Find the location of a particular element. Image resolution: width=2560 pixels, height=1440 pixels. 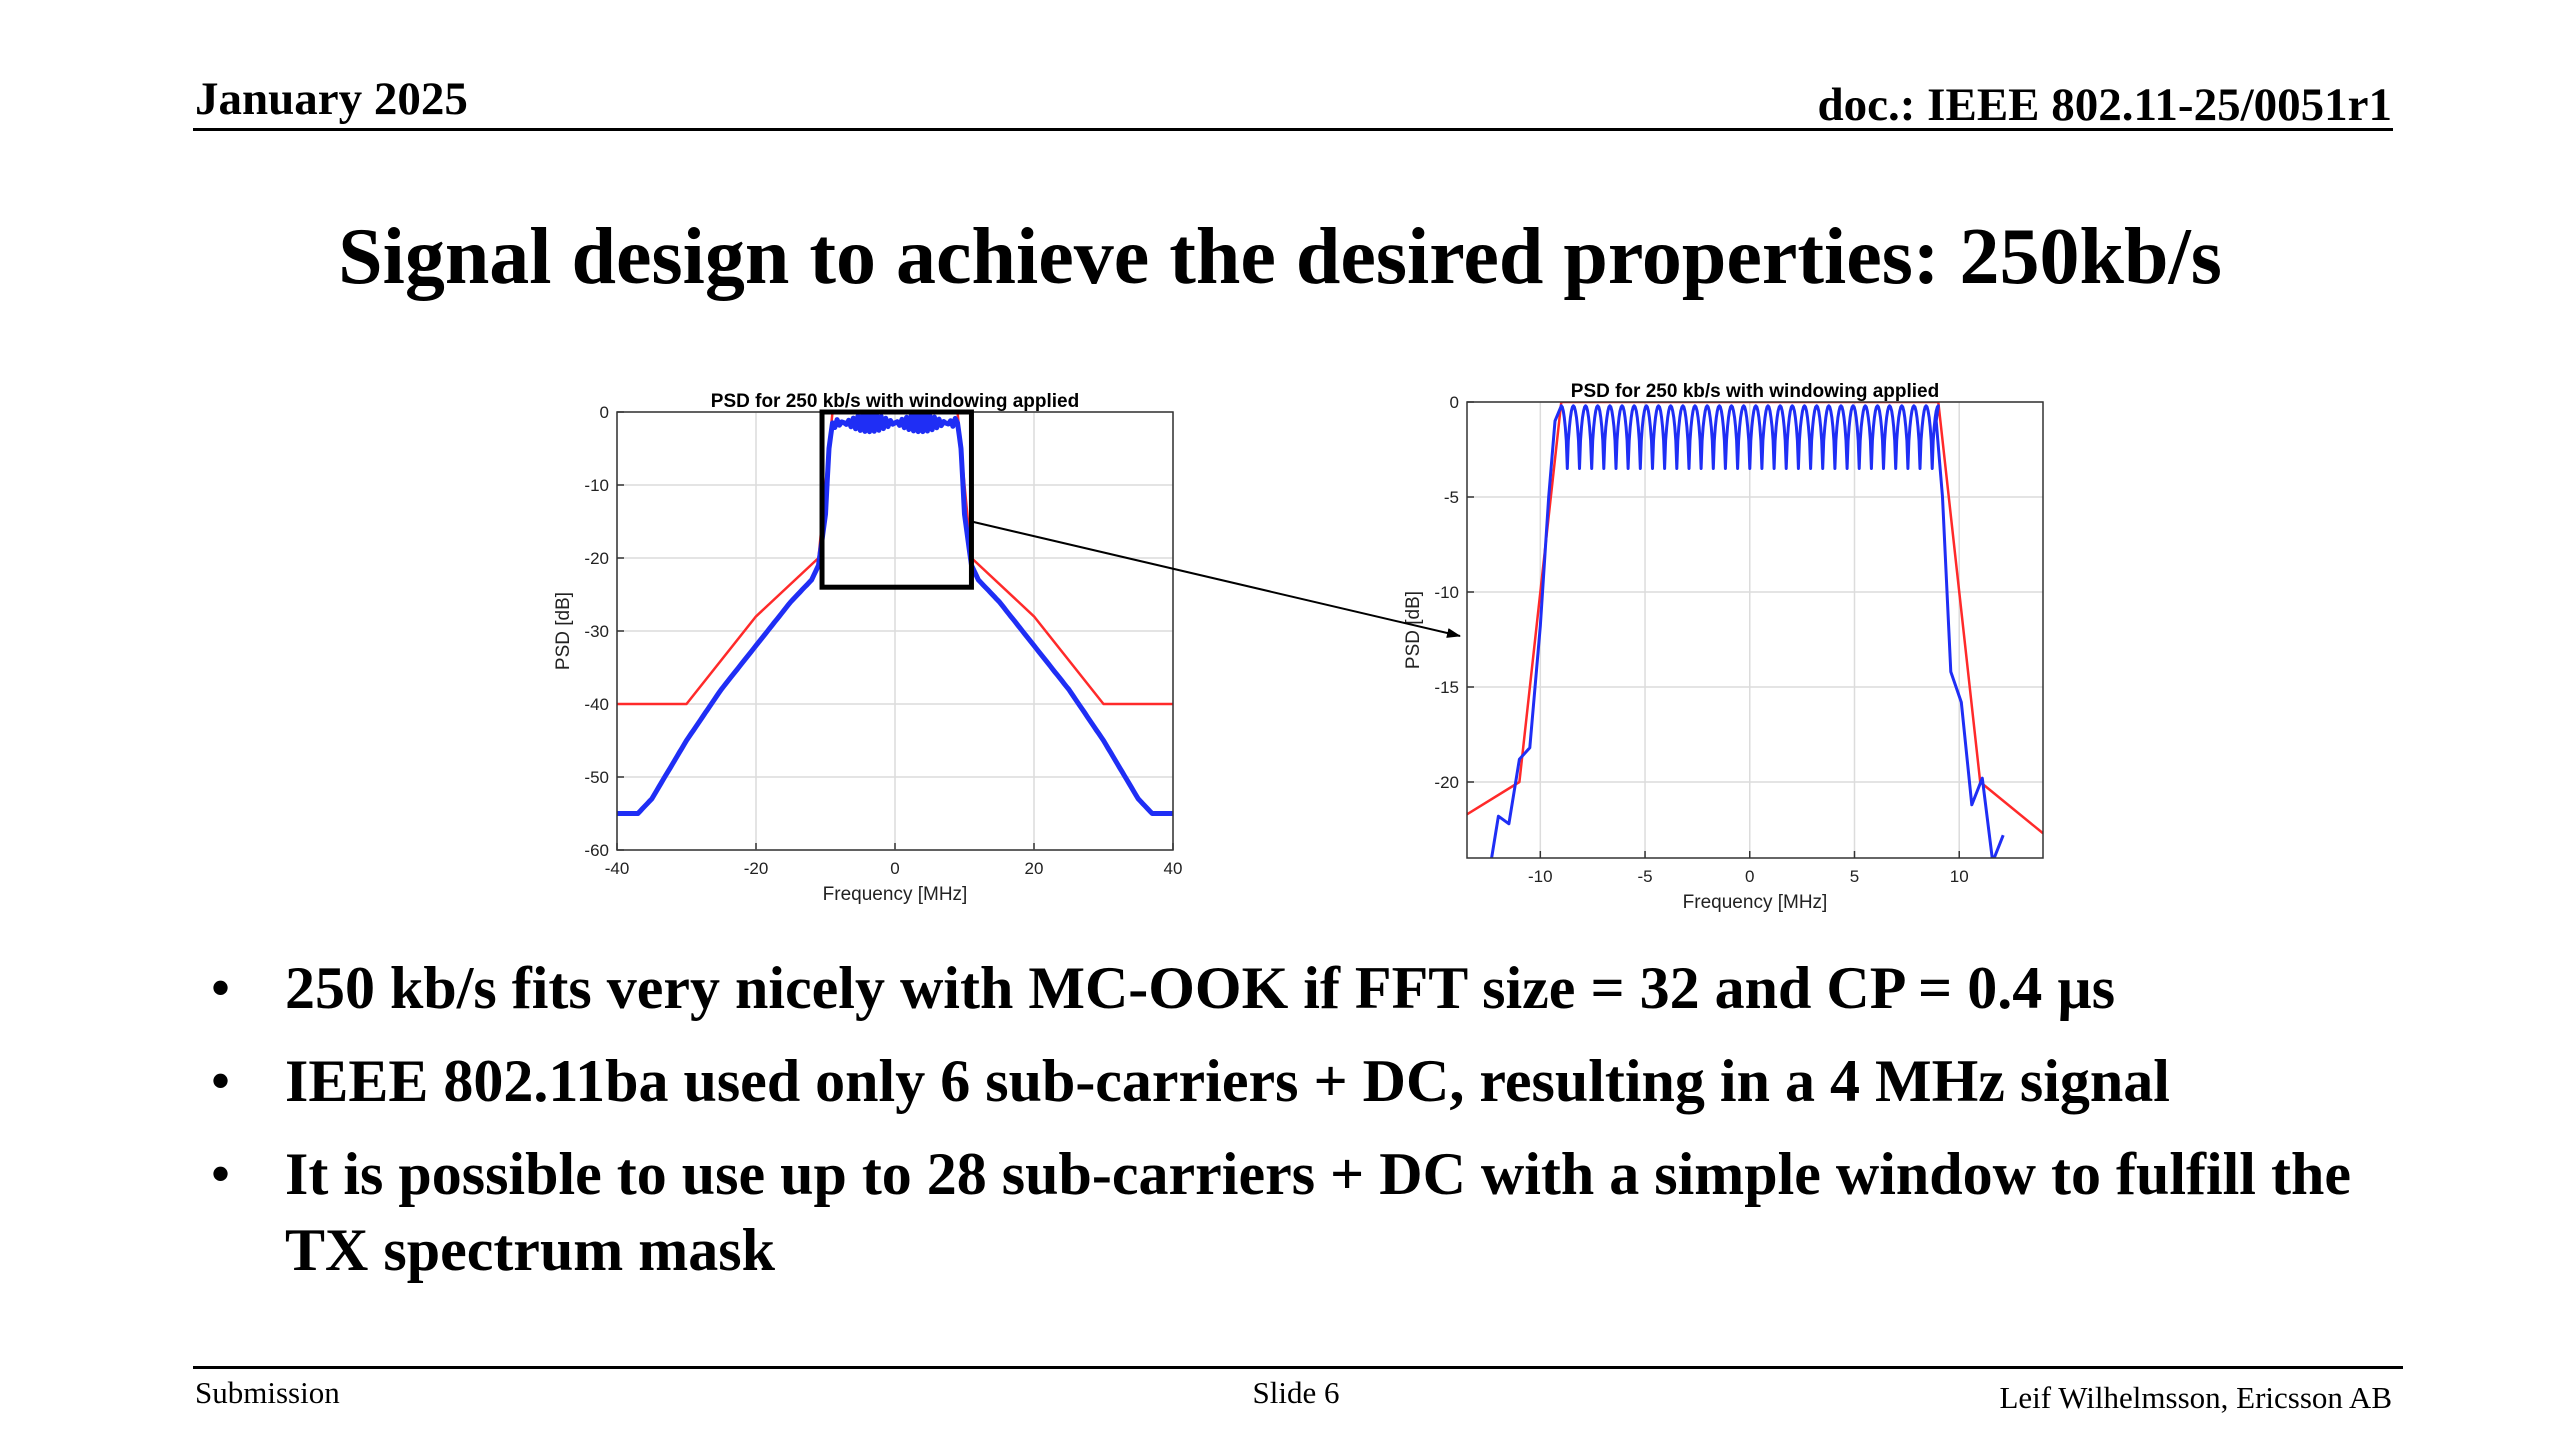

header-divider is located at coordinates (1293, 129).